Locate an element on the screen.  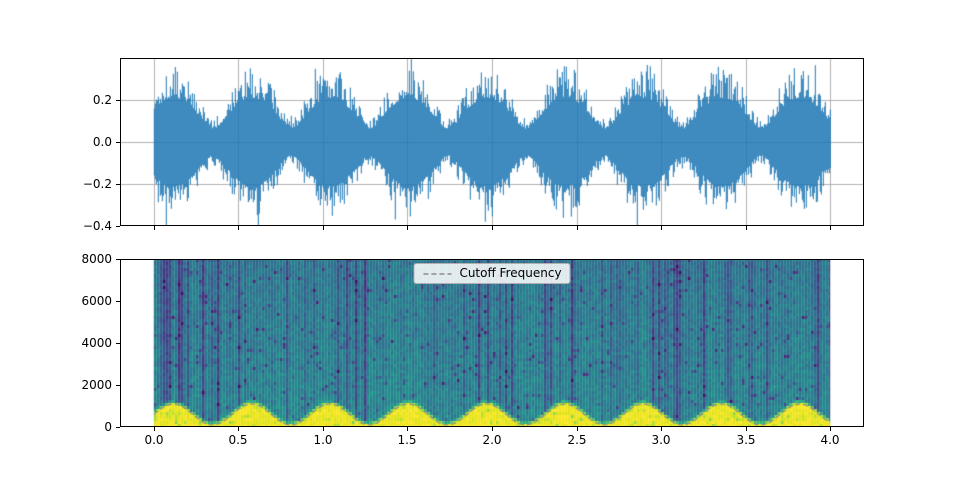
legend-label: Cutoff Frequency is located at coordinates (510, 273).